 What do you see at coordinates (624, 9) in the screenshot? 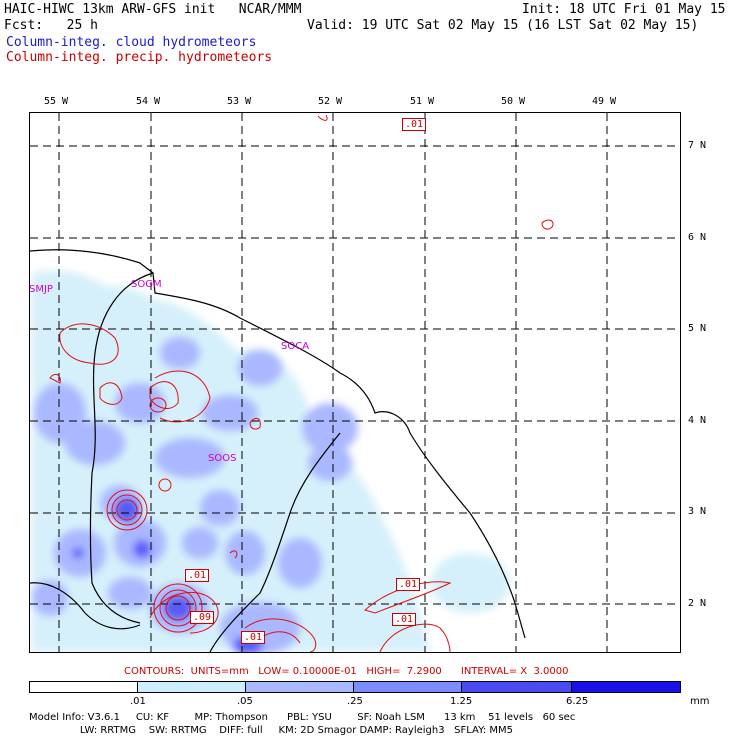
I see `init-time: Init: 18 UTC Fri 01 May 15` at bounding box center [624, 9].